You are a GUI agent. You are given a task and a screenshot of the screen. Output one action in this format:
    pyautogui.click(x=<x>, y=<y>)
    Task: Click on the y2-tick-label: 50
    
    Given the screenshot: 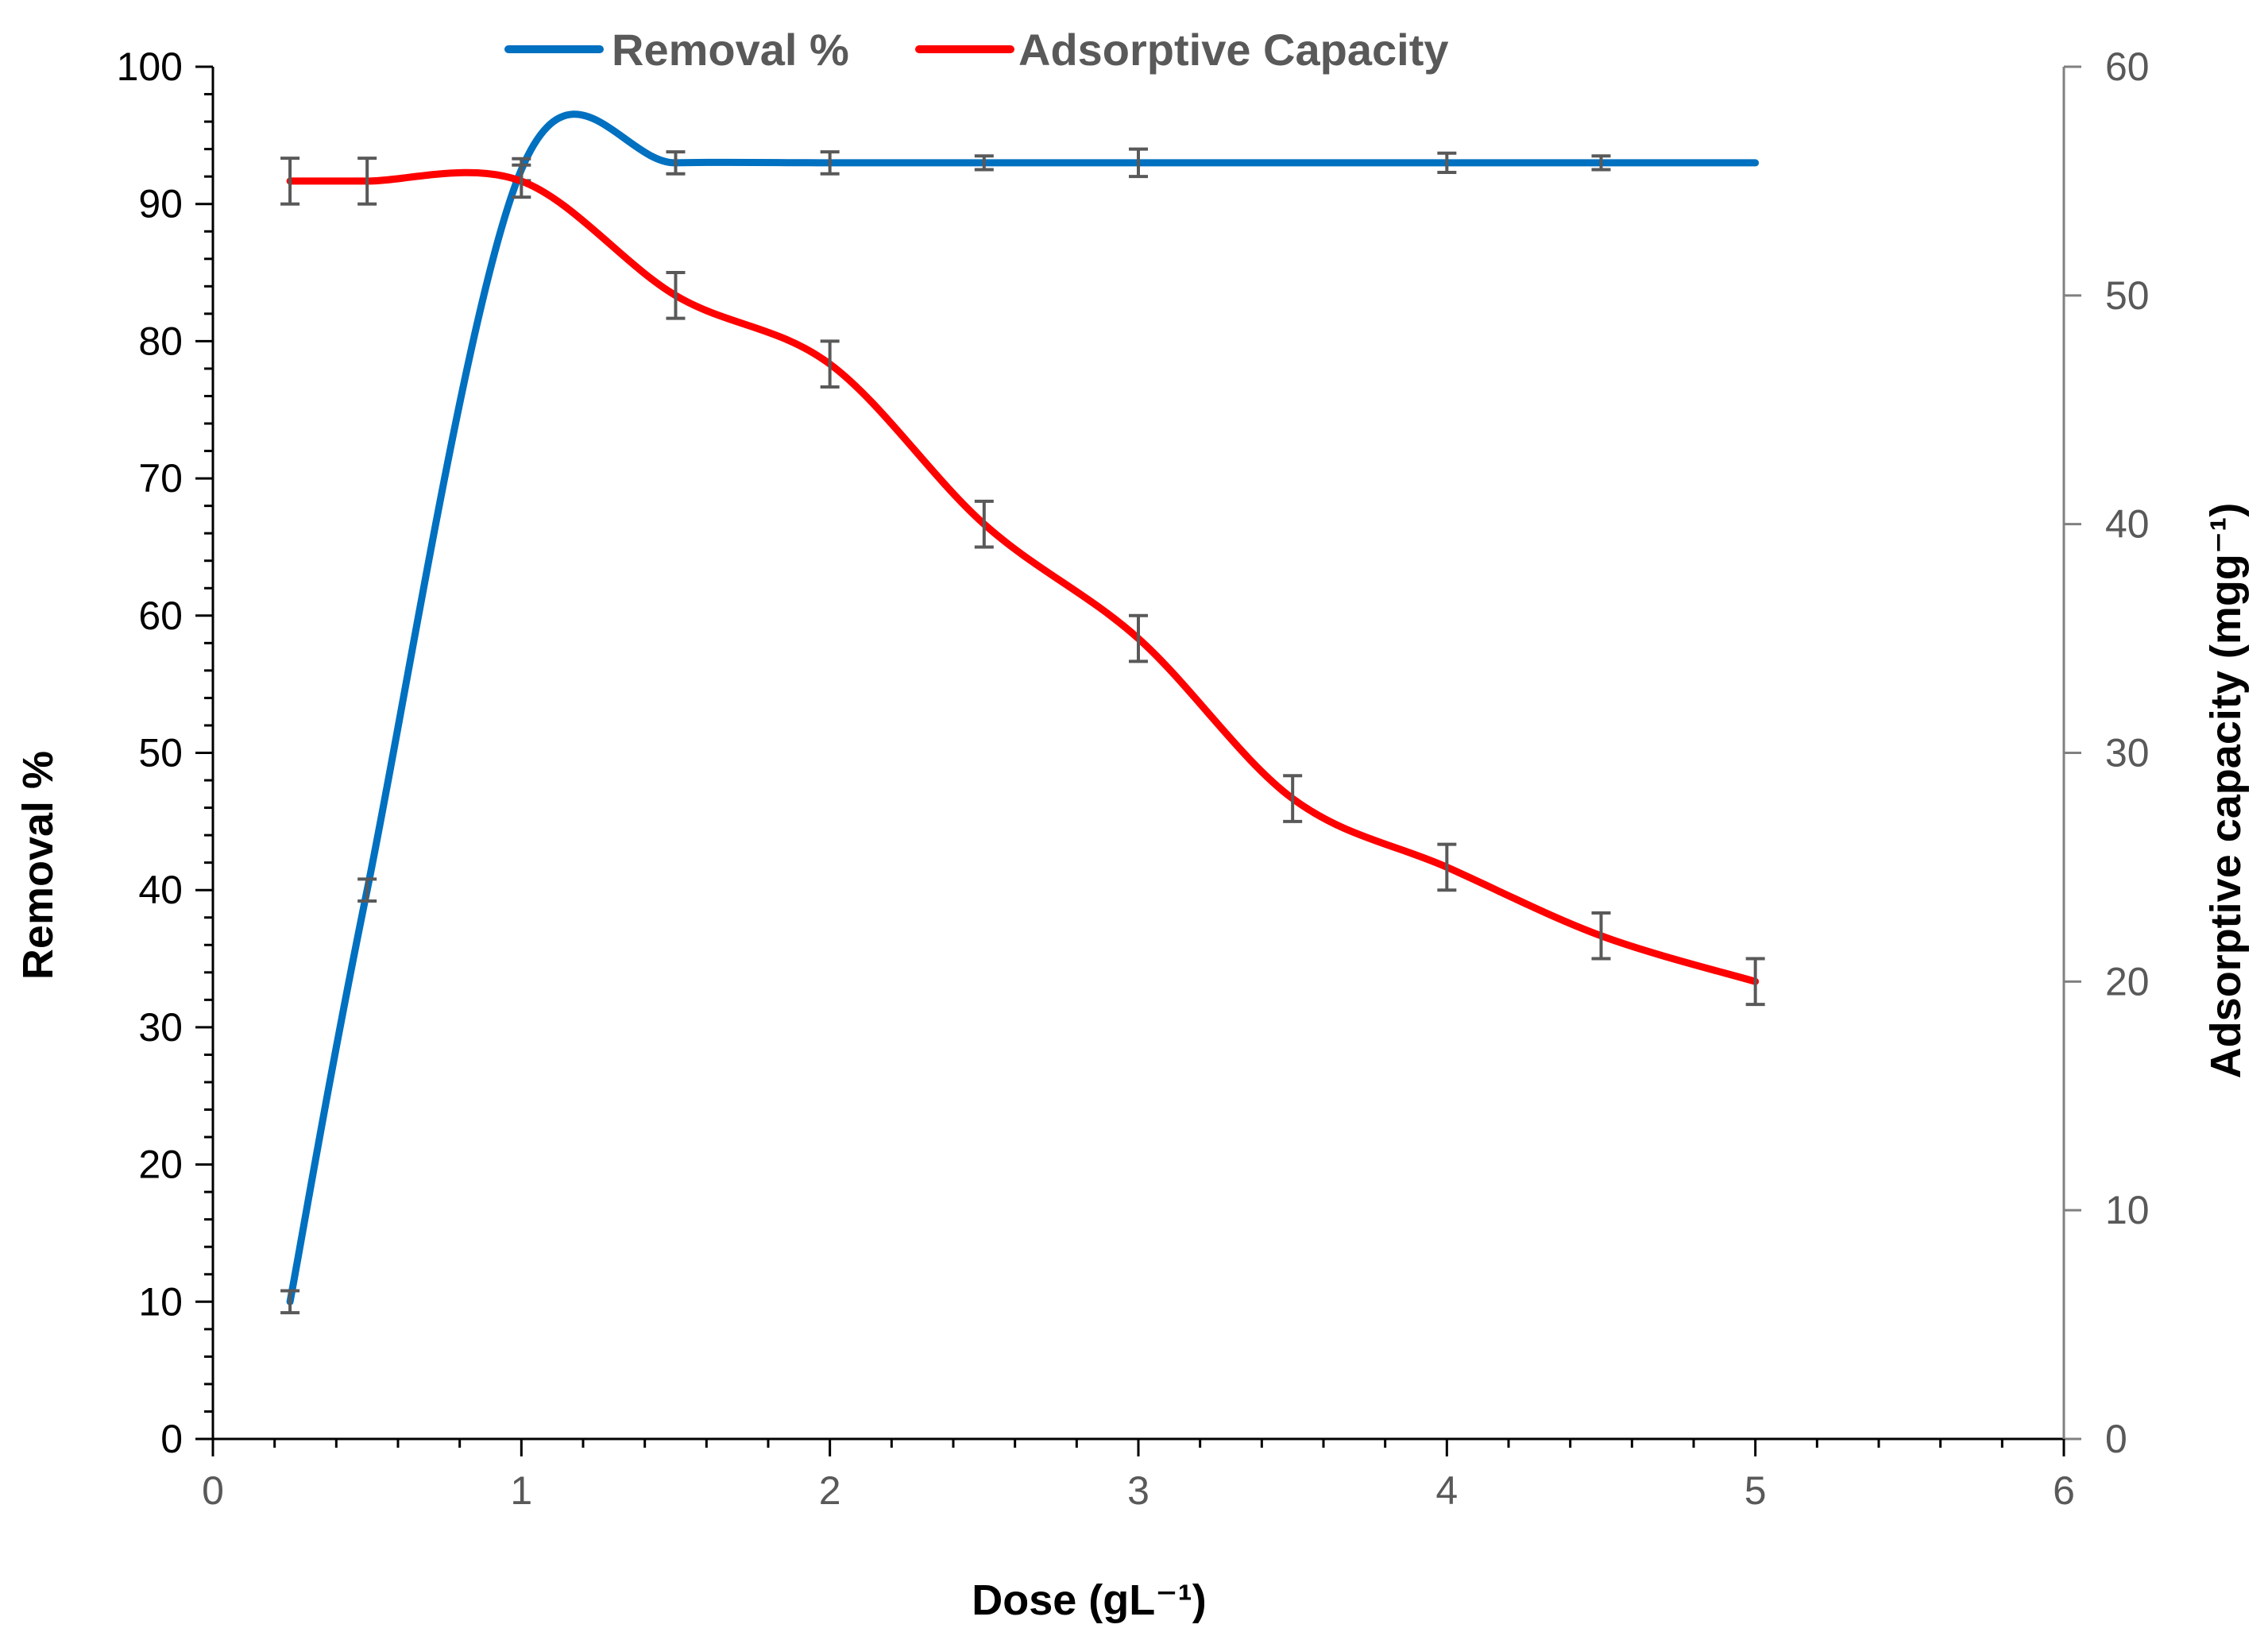 What is the action you would take?
    pyautogui.click(x=2127, y=295)
    